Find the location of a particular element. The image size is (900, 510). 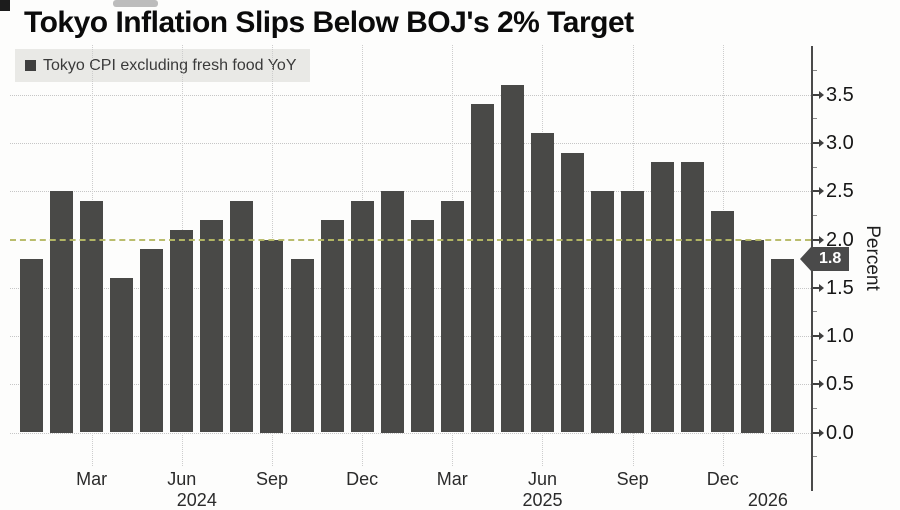

y-axis-tick-label: 1.0 is located at coordinates (840, 336).